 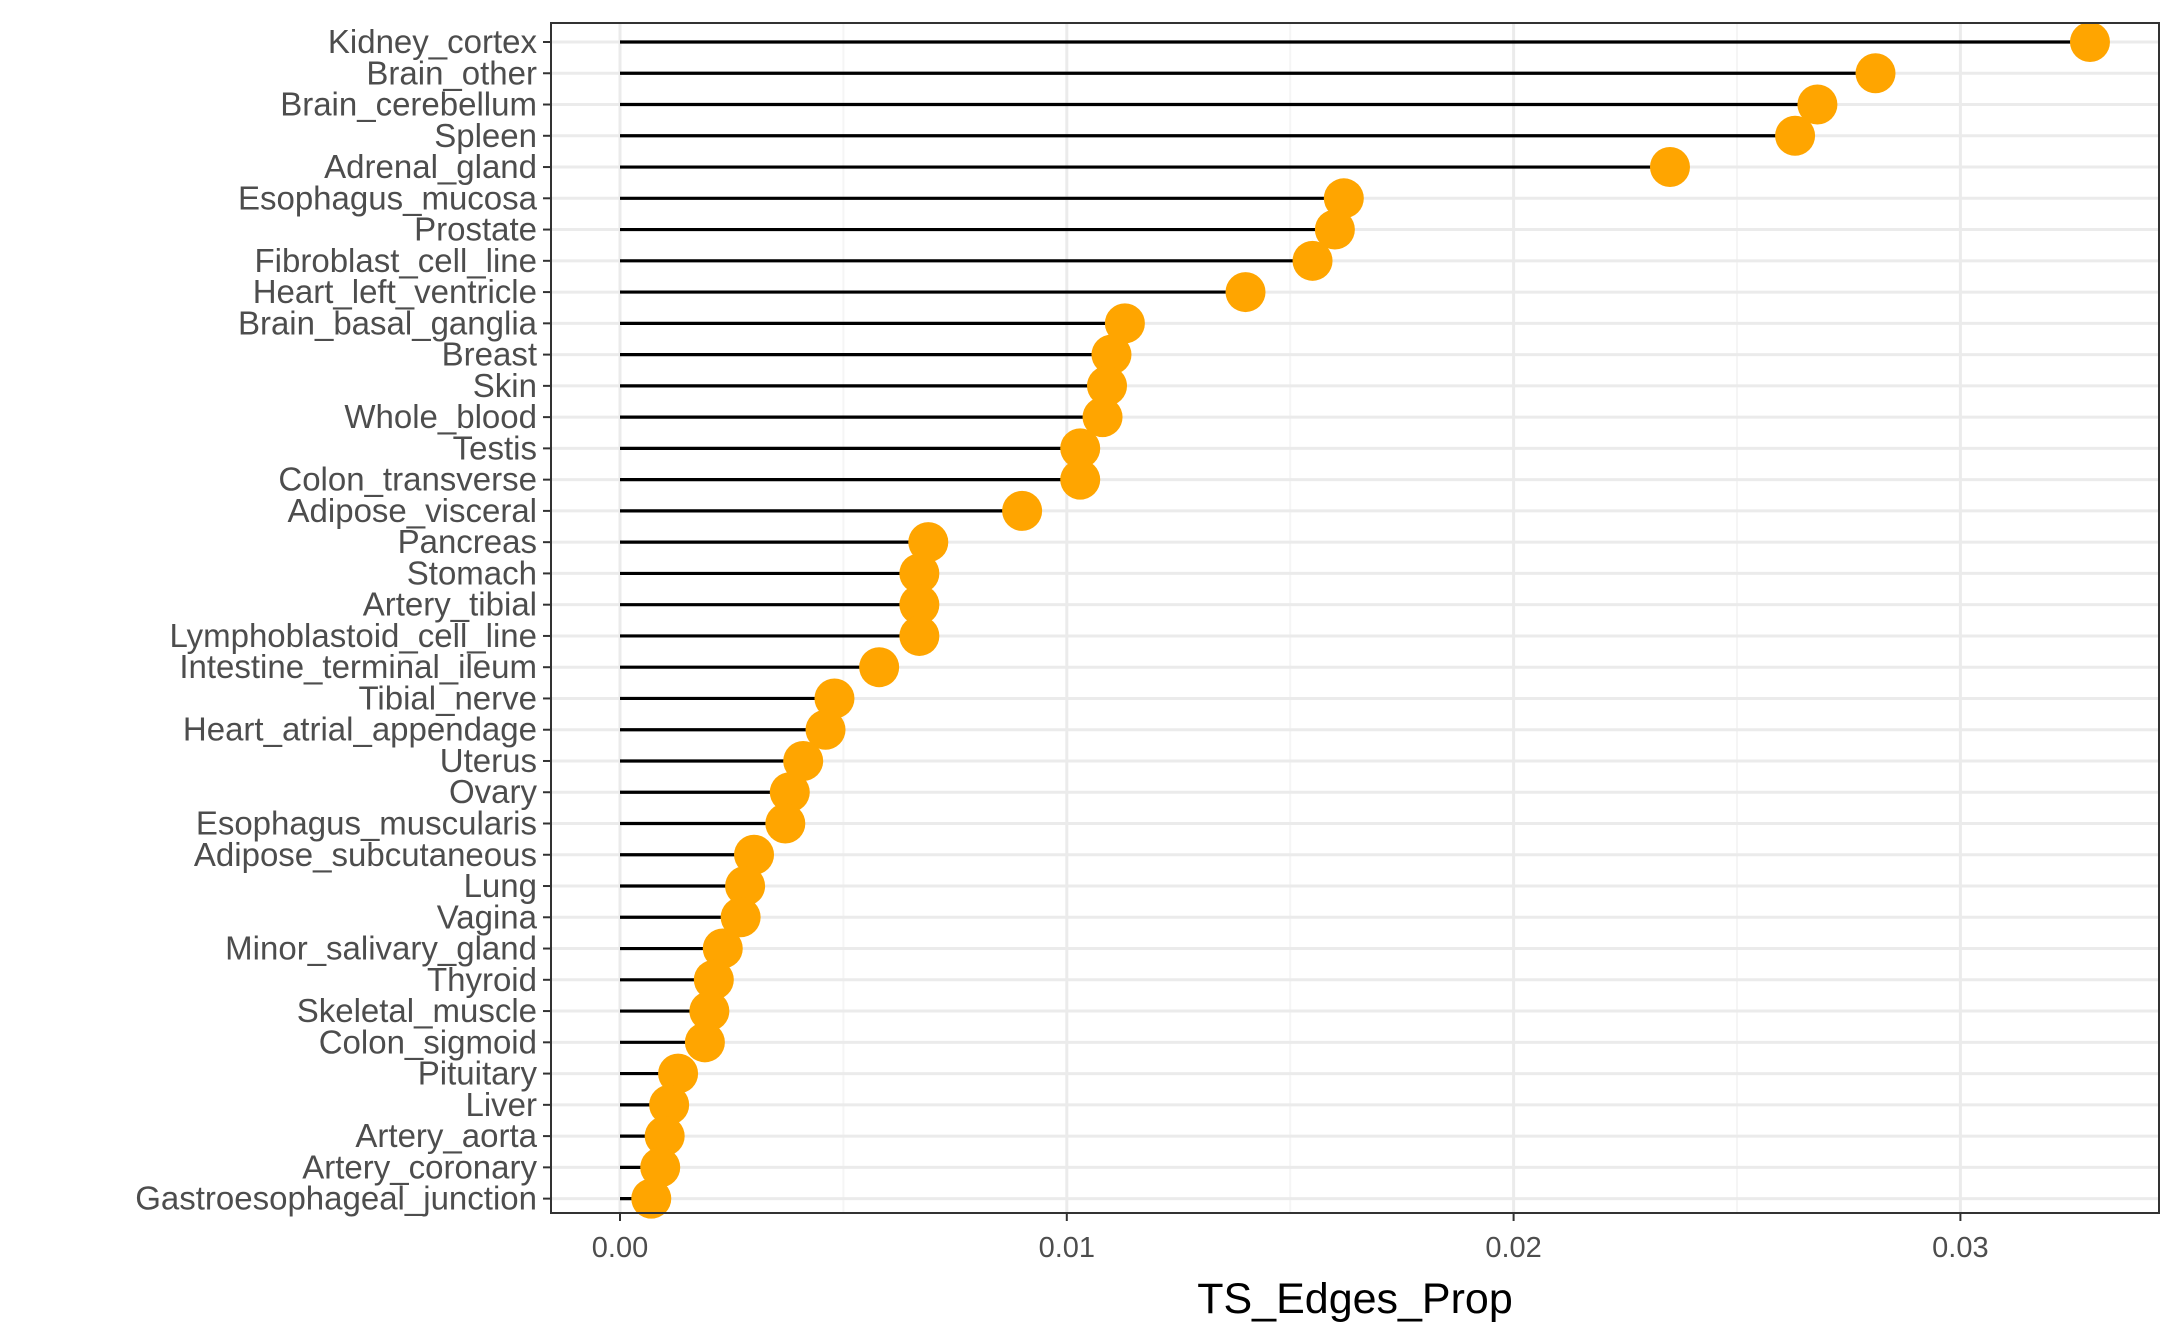 What do you see at coordinates (501, 1104) in the screenshot?
I see `y-tick-label: Liver` at bounding box center [501, 1104].